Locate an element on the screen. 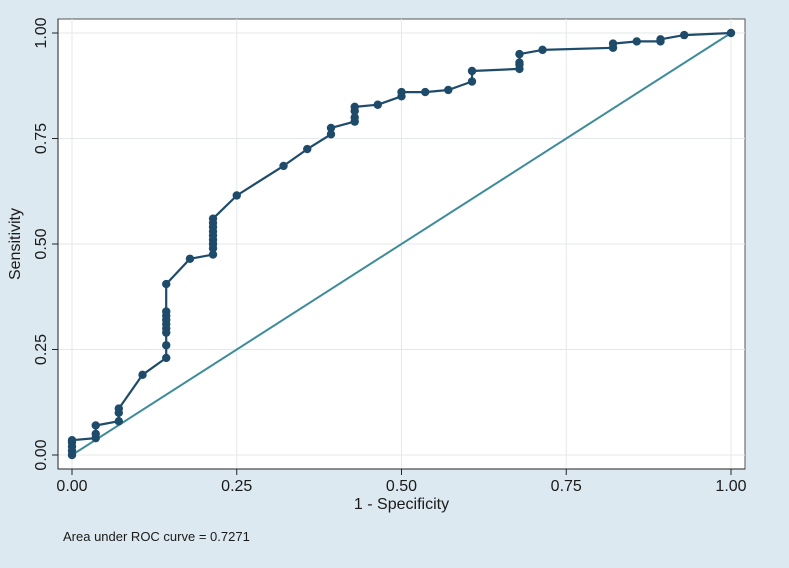 The height and width of the screenshot is (568, 789). y-tick-label: 0.25 is located at coordinates (41, 349).